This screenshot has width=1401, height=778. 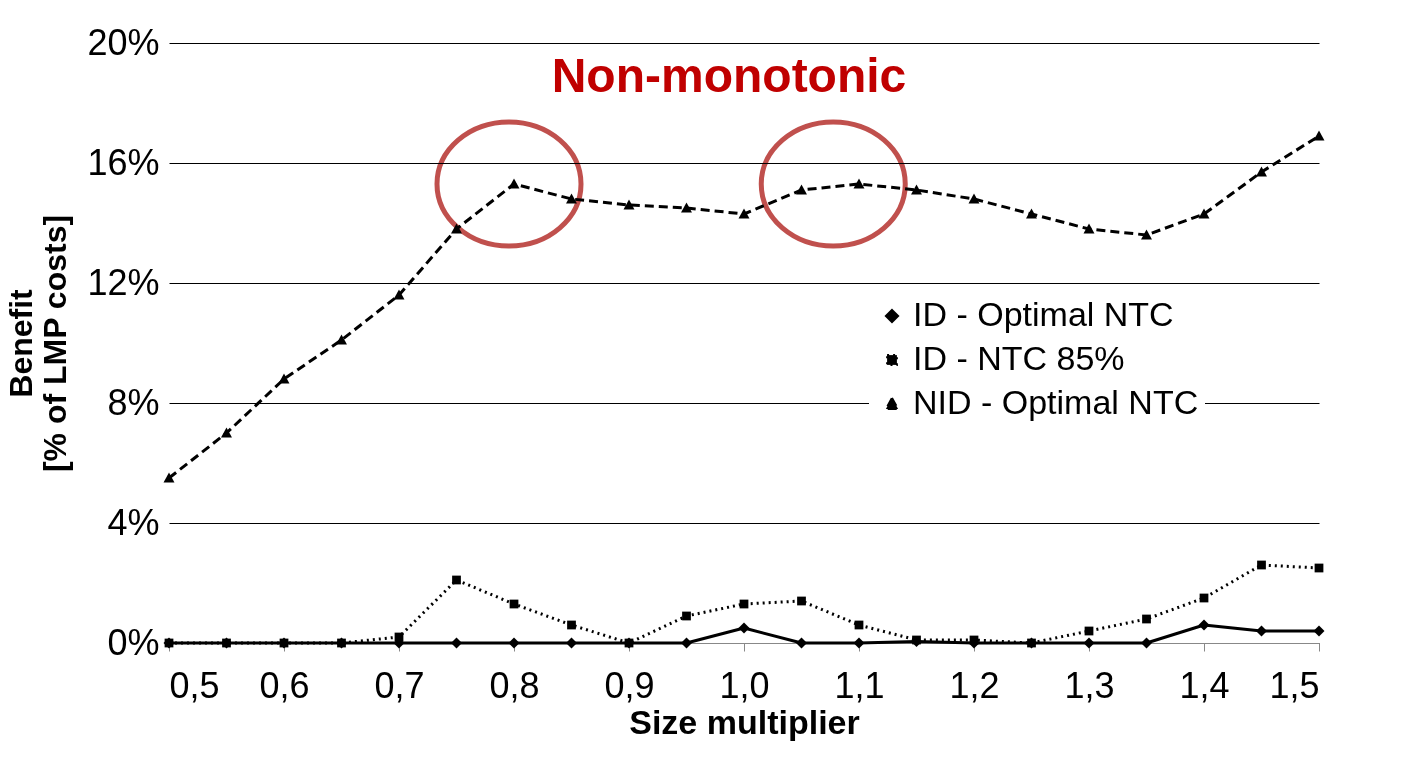 I want to click on y-tick-label: 12%, so click(x=123, y=282).